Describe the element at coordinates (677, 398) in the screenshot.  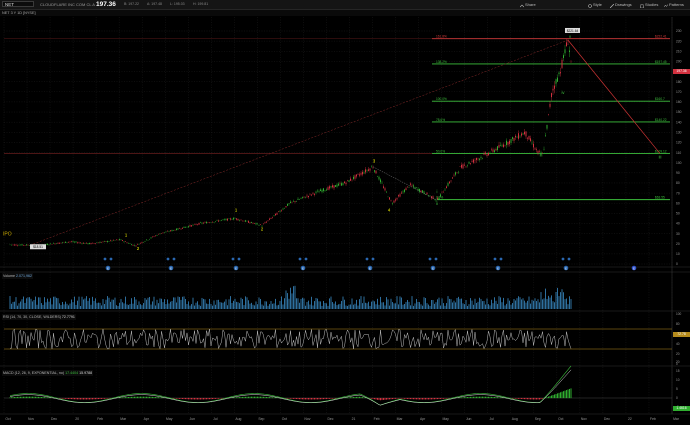
I see `macd-axis-tick: 0` at that location.